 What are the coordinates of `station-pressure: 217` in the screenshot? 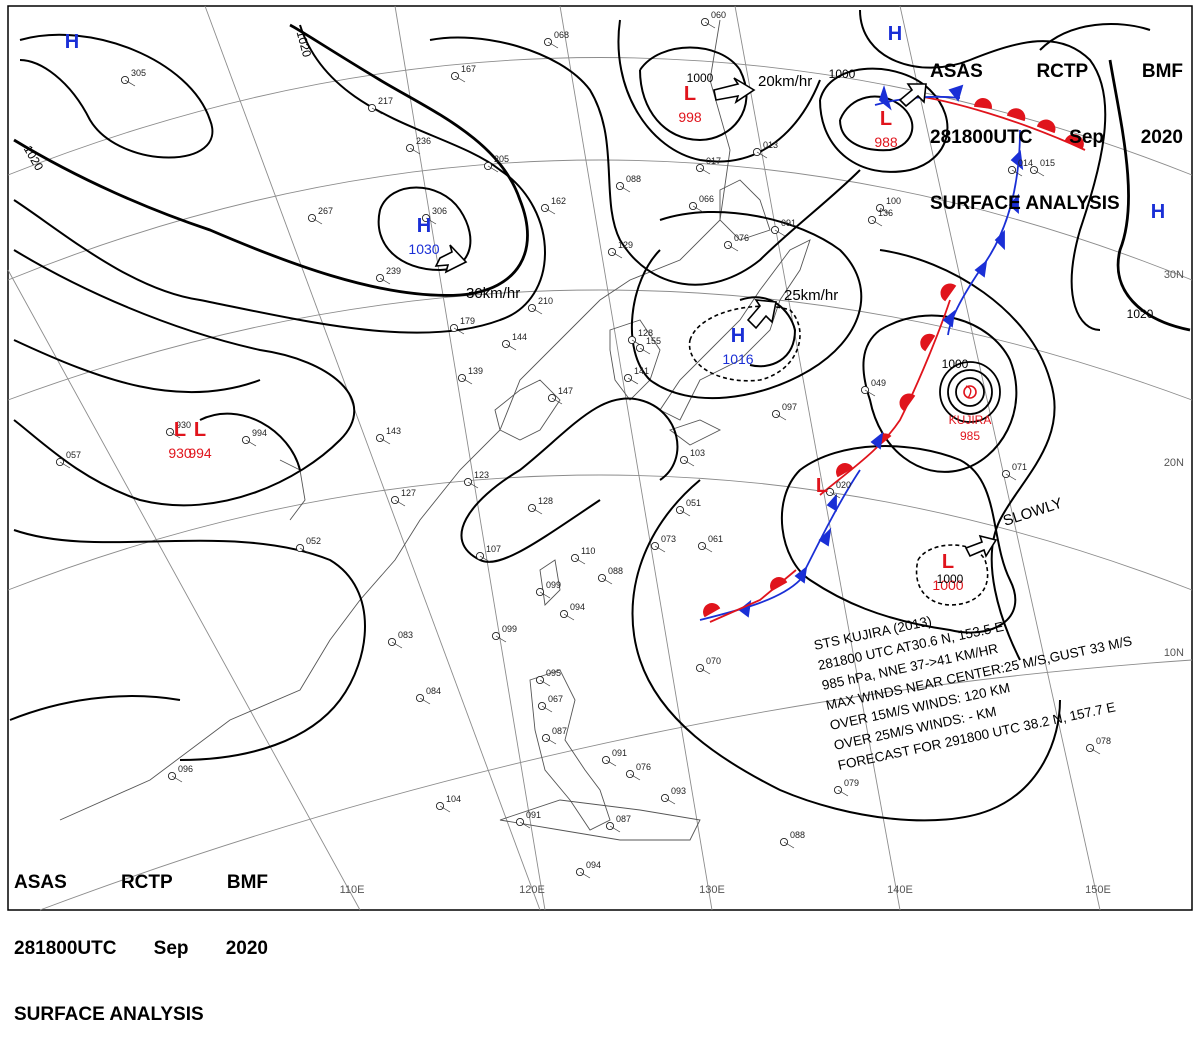 It's located at (385, 101).